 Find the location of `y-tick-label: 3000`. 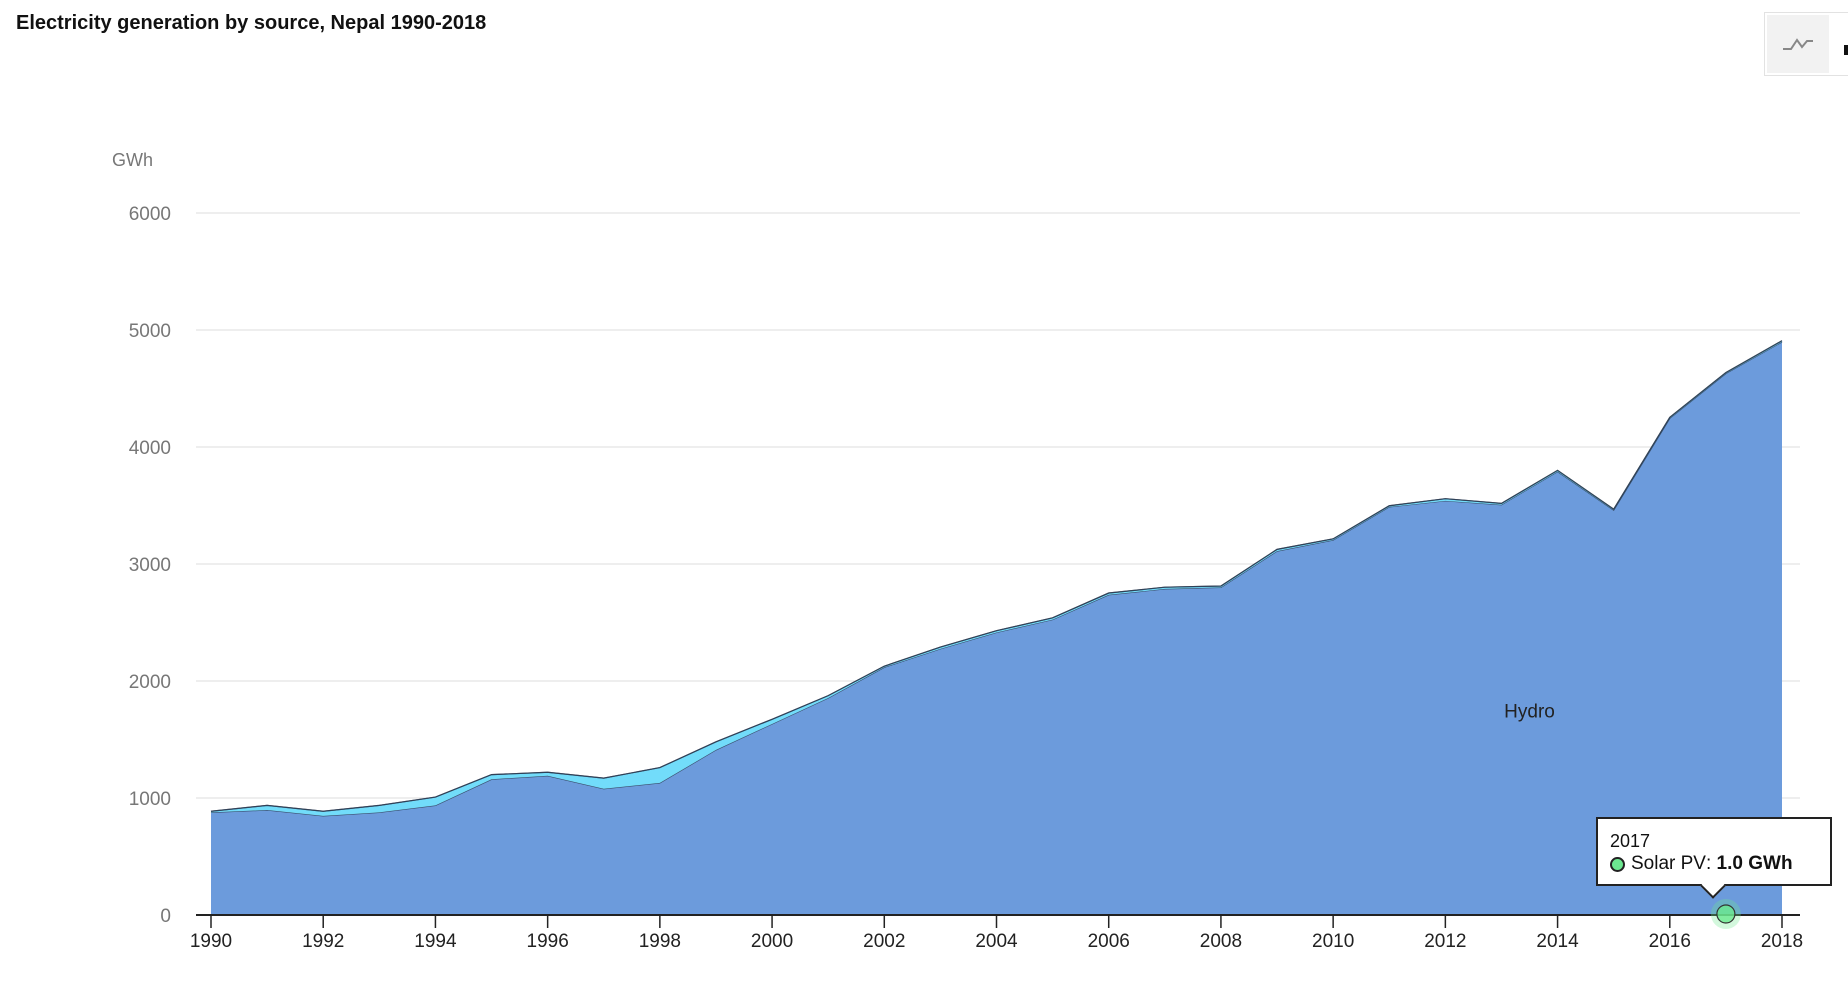

y-tick-label: 3000 is located at coordinates (150, 565).